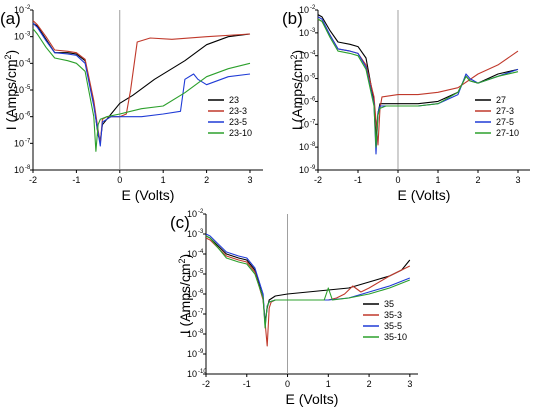  What do you see at coordinates (240, 133) in the screenshot?
I see `legend-label: 23-10` at bounding box center [240, 133].